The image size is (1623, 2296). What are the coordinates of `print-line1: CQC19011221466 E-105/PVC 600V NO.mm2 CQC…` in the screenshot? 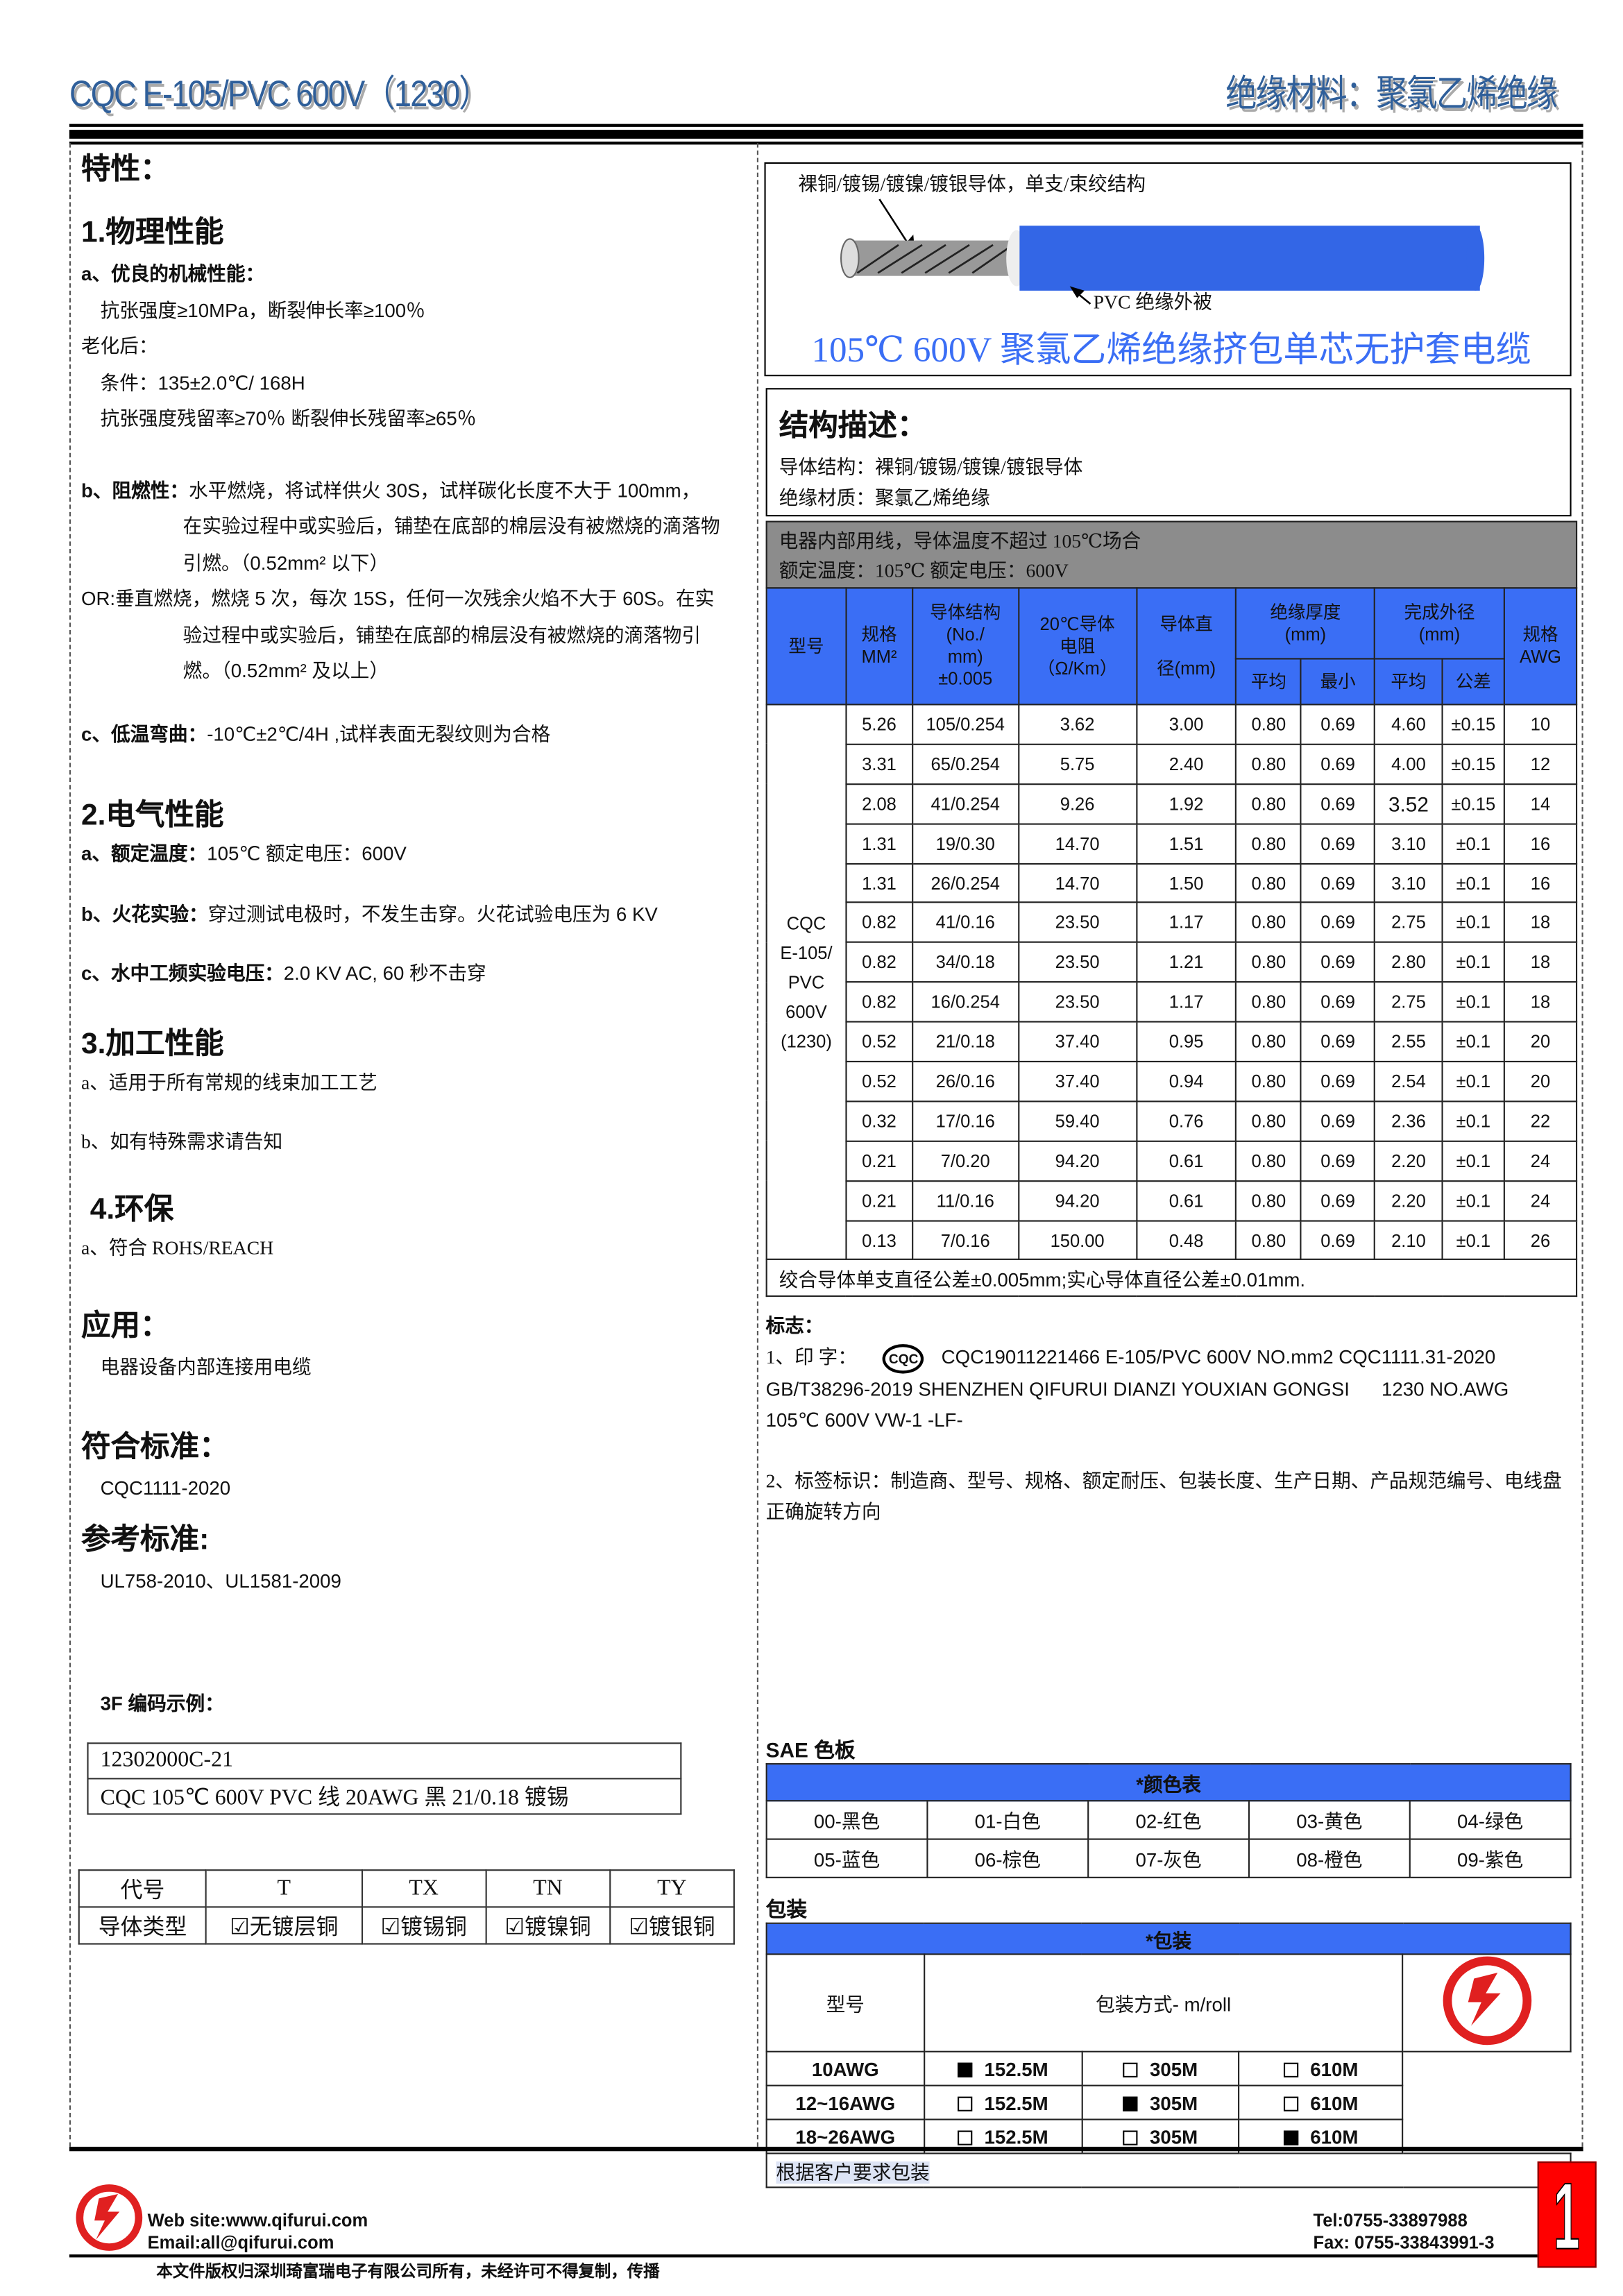 It's located at (1218, 1356).